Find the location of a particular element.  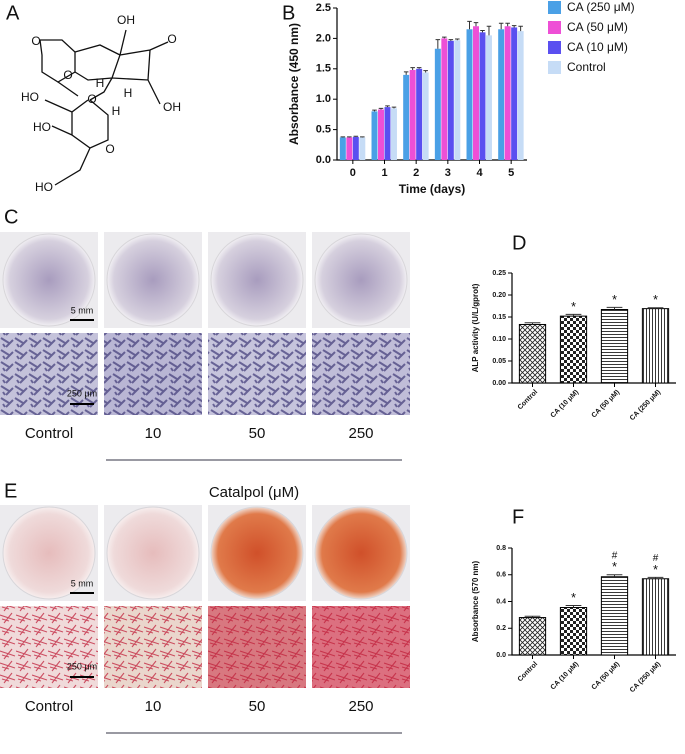

panel-label: A is located at coordinates (13, 13).